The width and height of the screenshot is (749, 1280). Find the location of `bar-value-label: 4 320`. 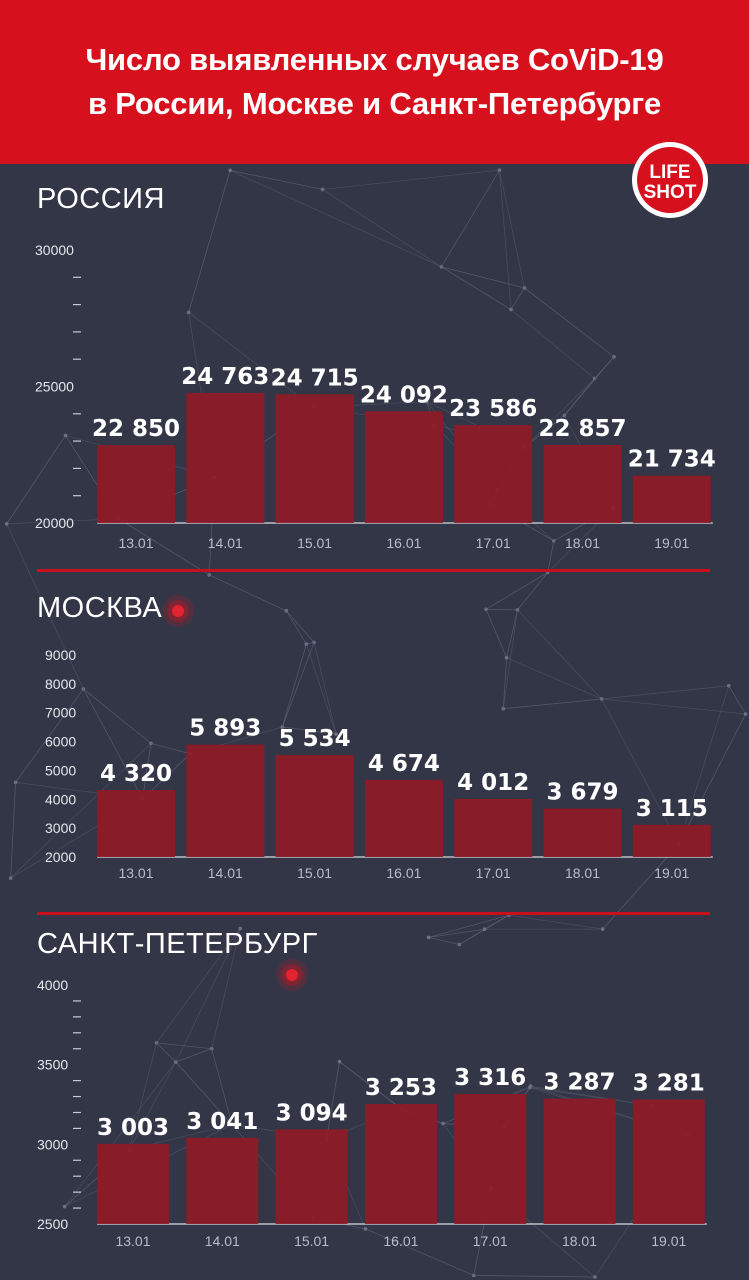

bar-value-label: 4 320 is located at coordinates (136, 774).